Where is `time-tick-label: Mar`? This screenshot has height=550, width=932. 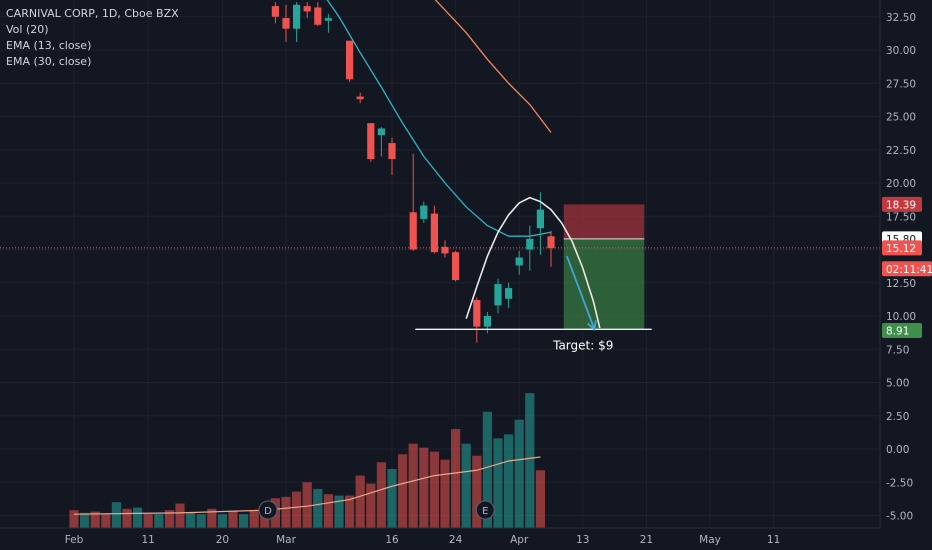
time-tick-label: Mar is located at coordinates (286, 540).